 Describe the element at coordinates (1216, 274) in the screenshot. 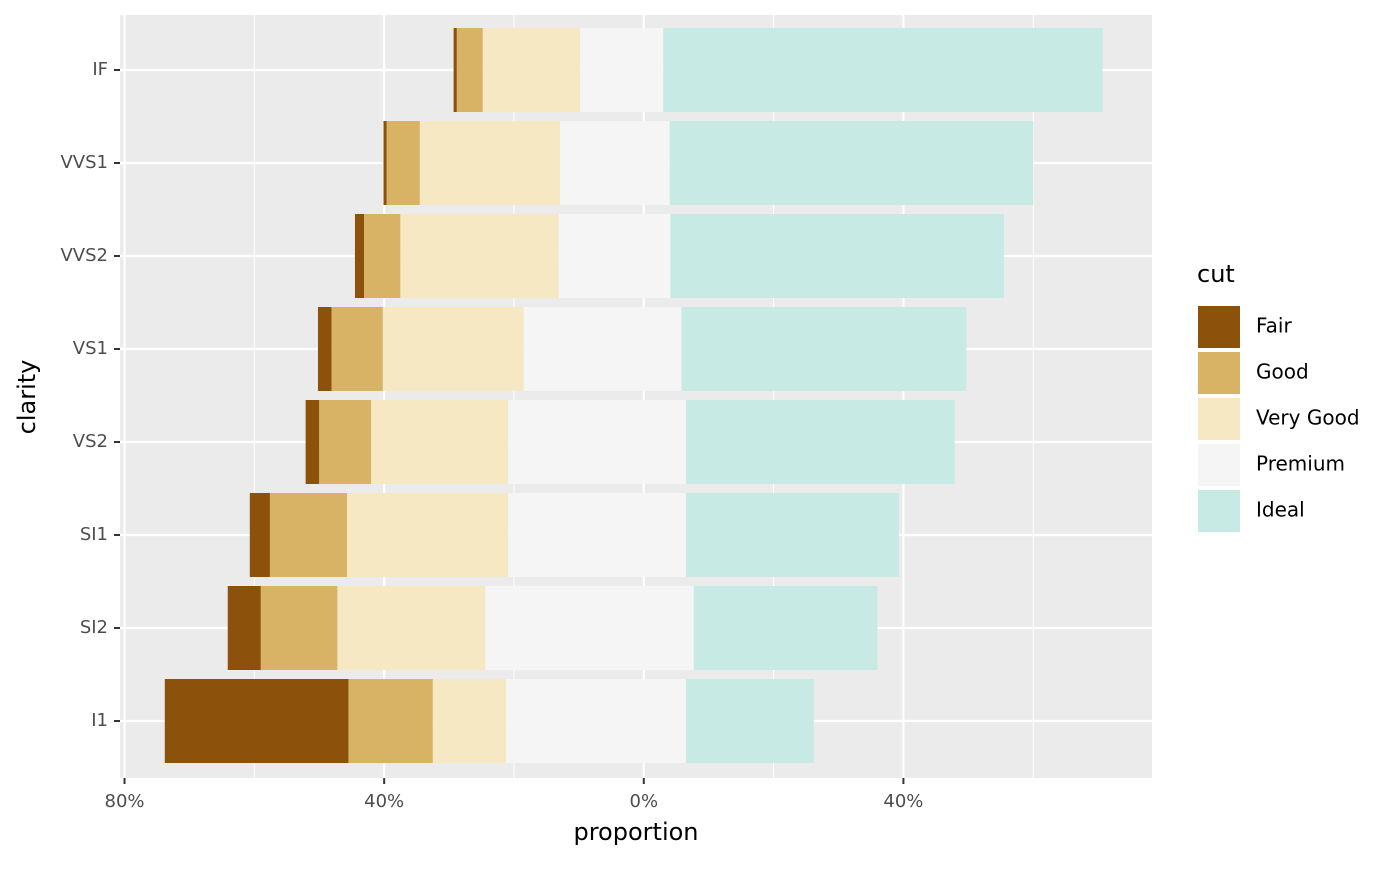

I see `legend-title: cut` at that location.